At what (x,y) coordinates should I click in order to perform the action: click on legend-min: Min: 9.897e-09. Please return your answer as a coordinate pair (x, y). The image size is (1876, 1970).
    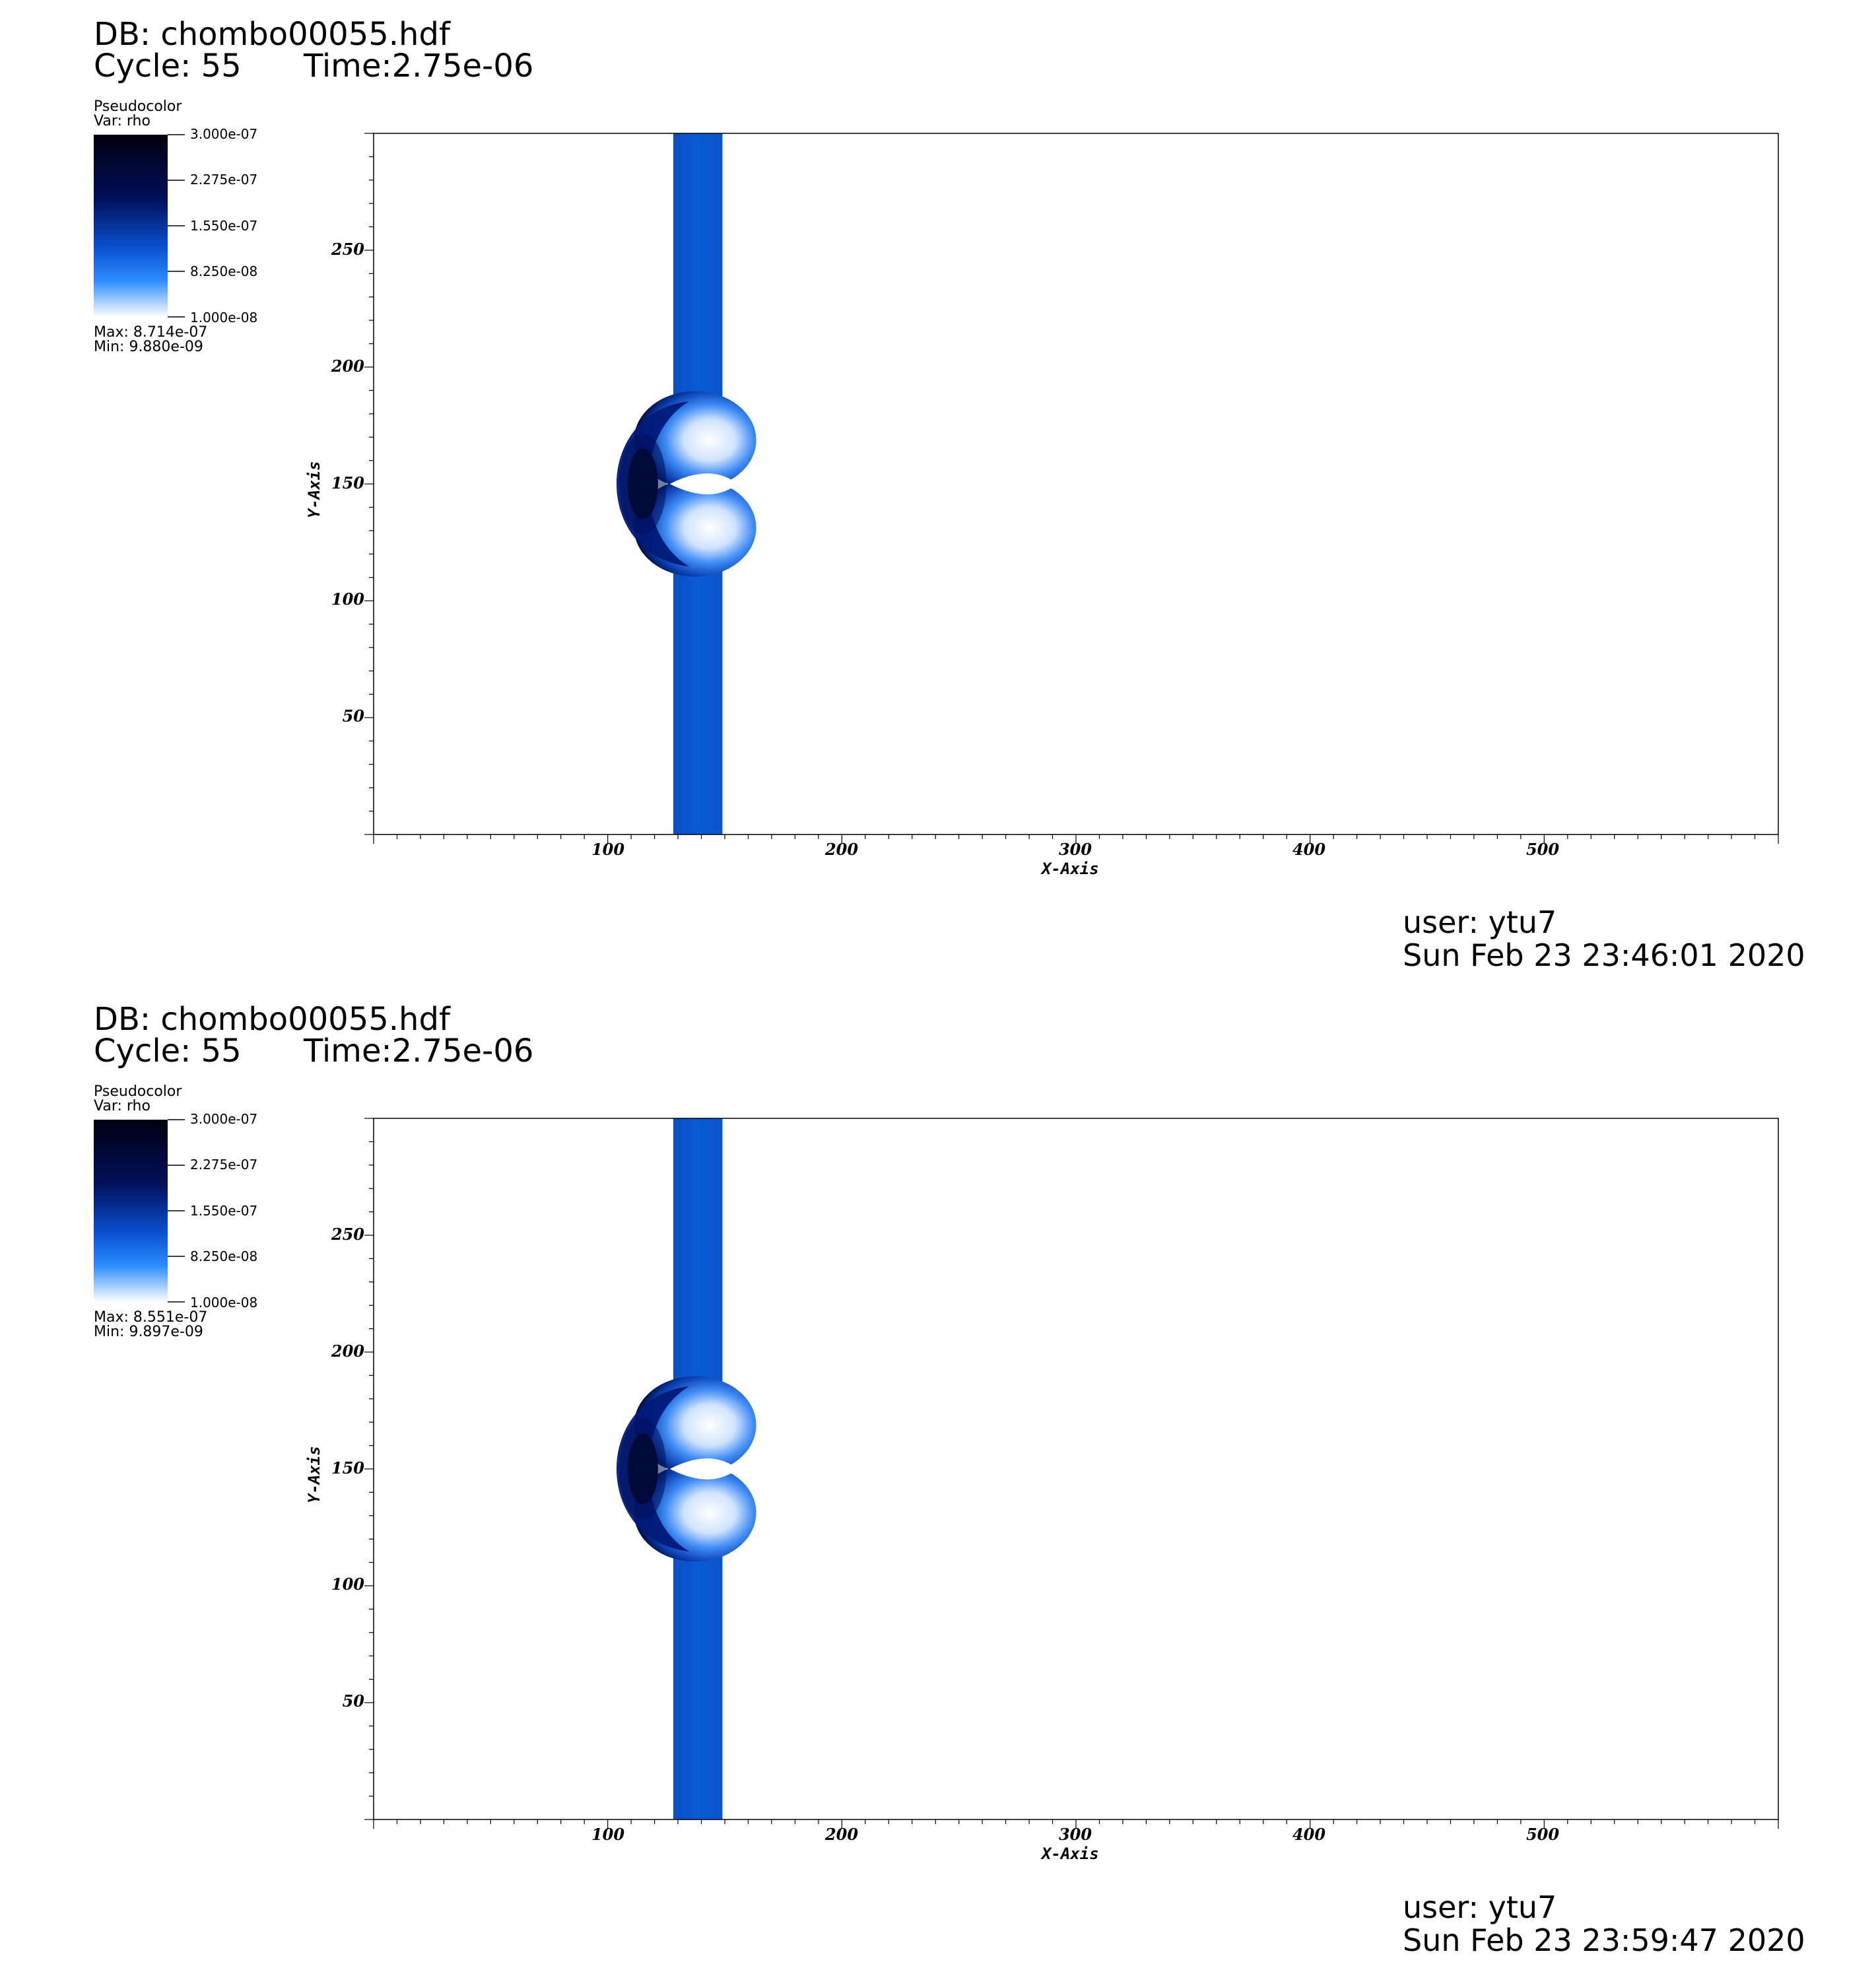
    Looking at the image, I should click on (148, 1332).